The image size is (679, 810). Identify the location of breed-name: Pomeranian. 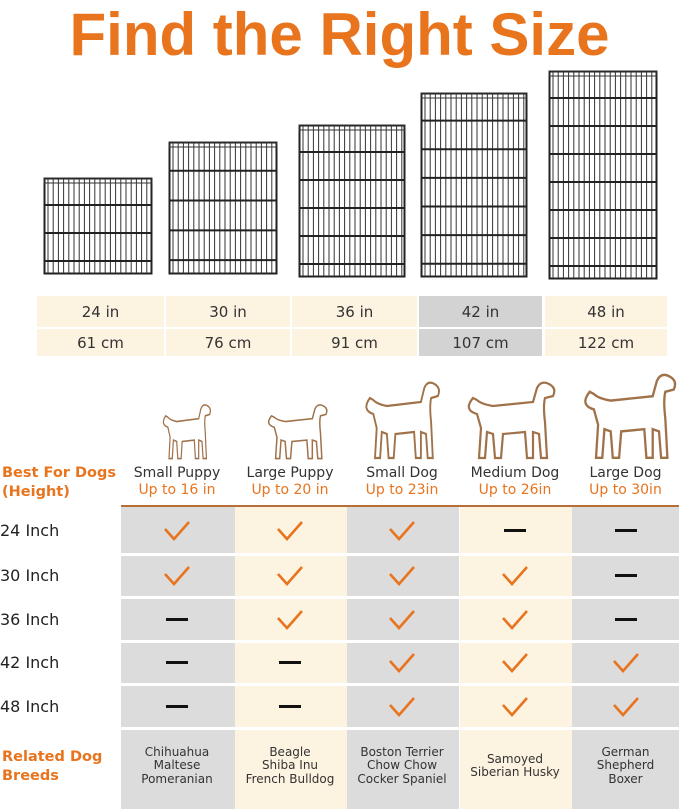
(177, 778).